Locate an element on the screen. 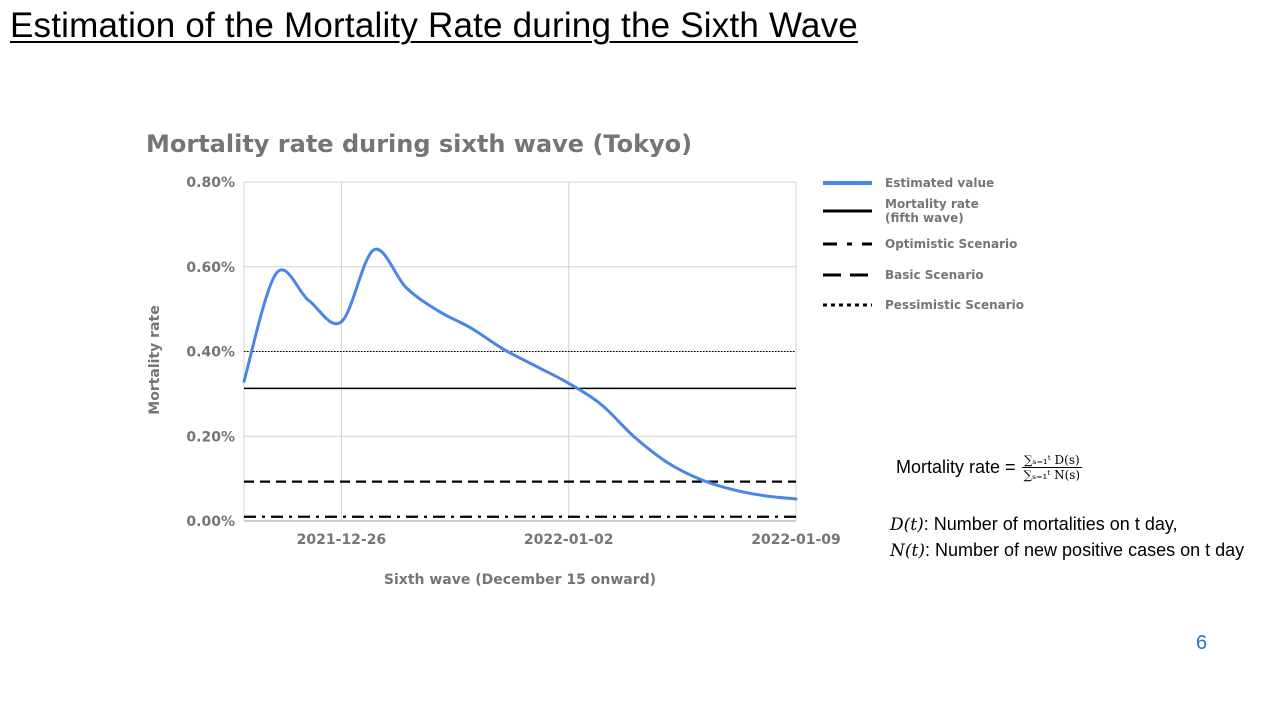 This screenshot has width=1280, height=720. y-tick-label: 0.40% is located at coordinates (210, 353).